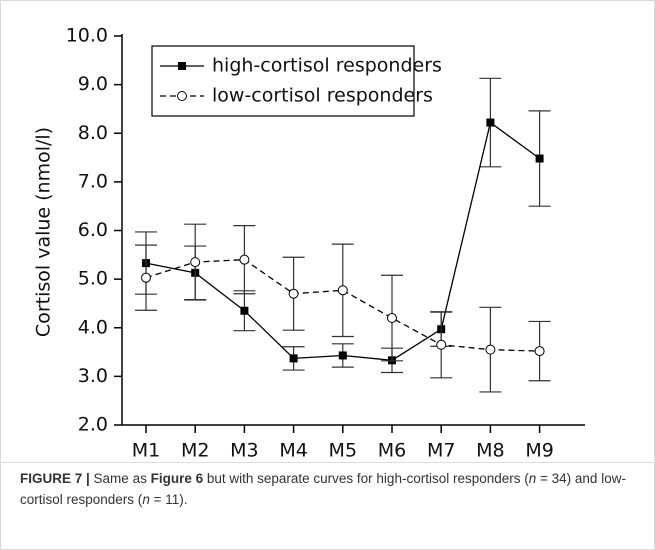  What do you see at coordinates (343, 451) in the screenshot?
I see `x-tick-label: M5` at bounding box center [343, 451].